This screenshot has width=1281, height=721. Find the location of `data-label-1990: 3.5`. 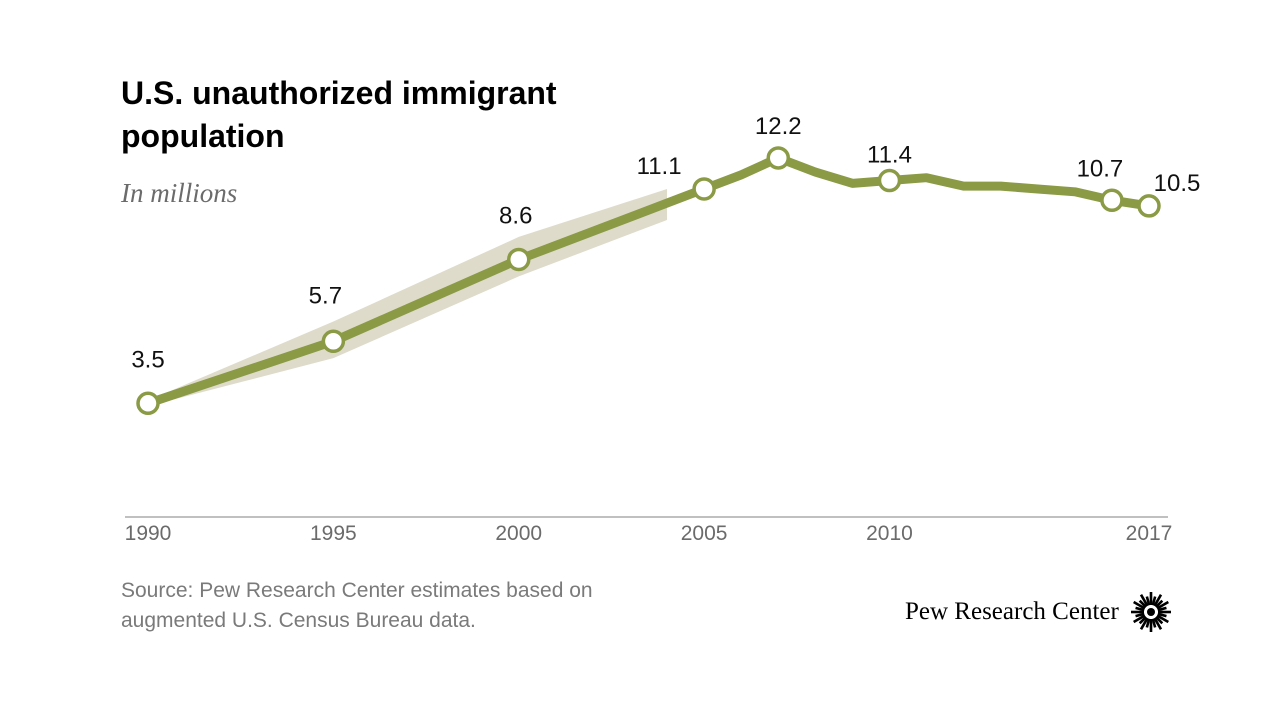

data-label-1990: 3.5 is located at coordinates (147, 359).